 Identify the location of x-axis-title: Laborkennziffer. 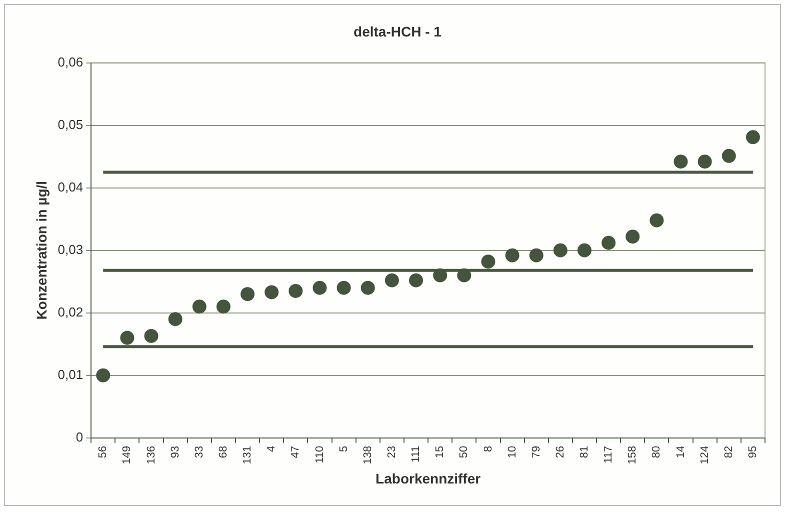
(429, 478).